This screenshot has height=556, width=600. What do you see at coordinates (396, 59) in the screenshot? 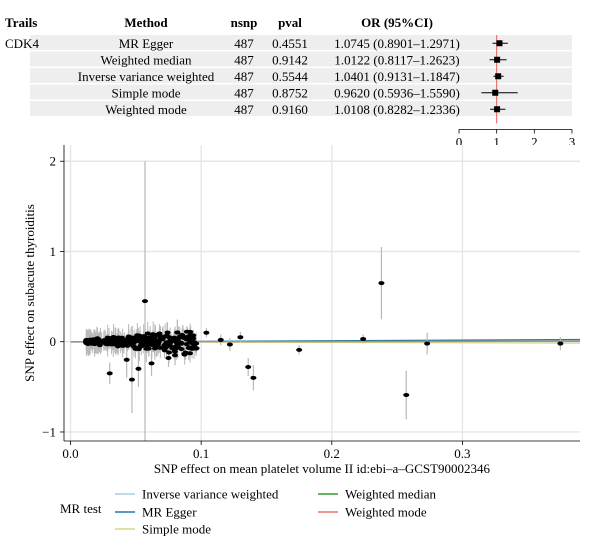
I see `row-or-ci: 1.0122 (0.8117–1.2623)` at bounding box center [396, 59].